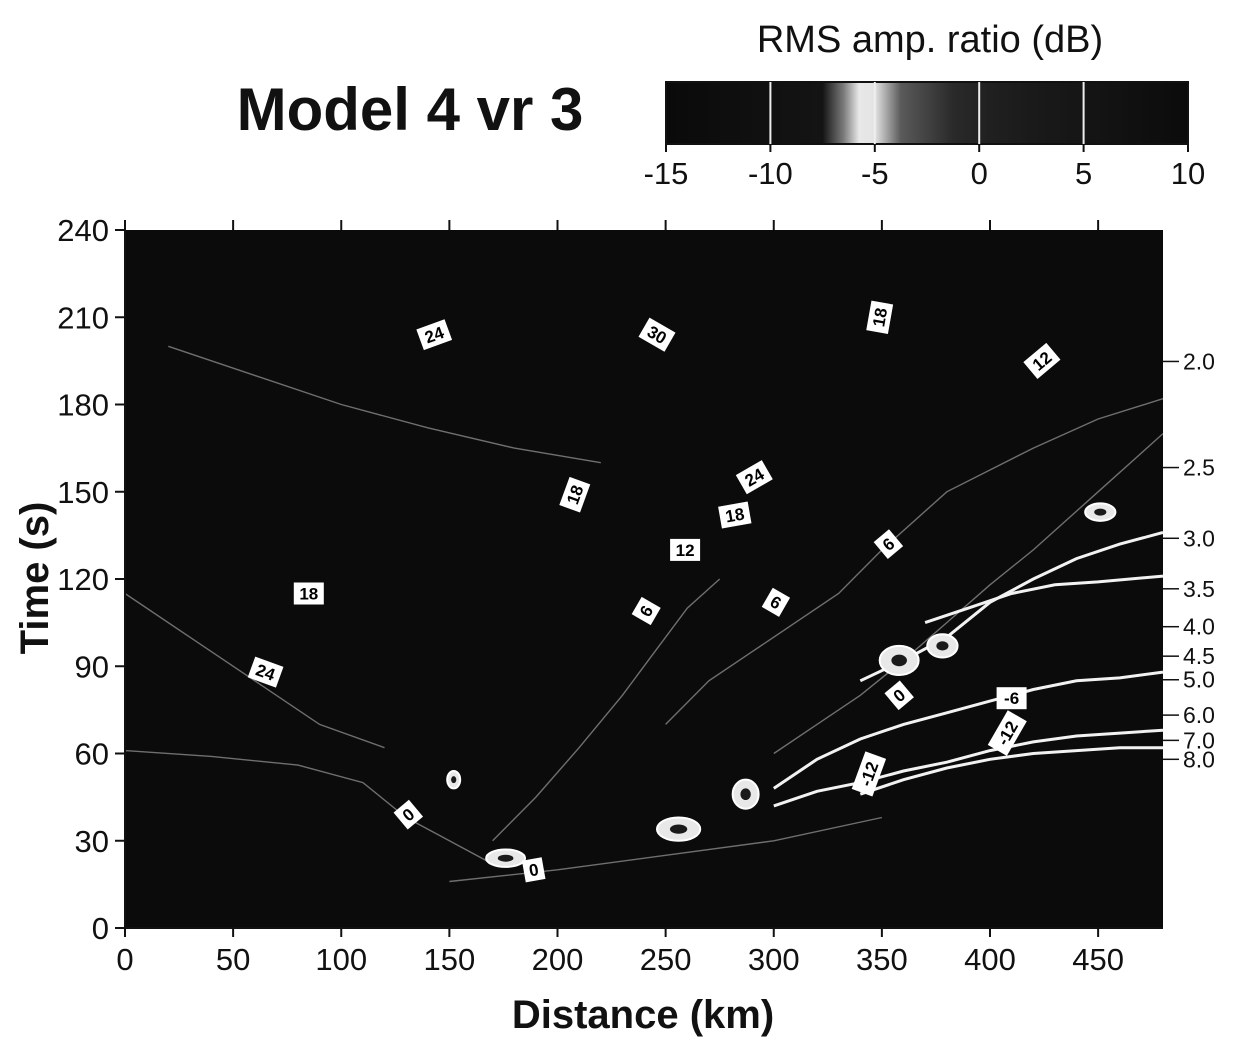 This screenshot has width=1250, height=1042. Describe the element at coordinates (1199, 656) in the screenshot. I see `velocity-label: 4.5` at that location.